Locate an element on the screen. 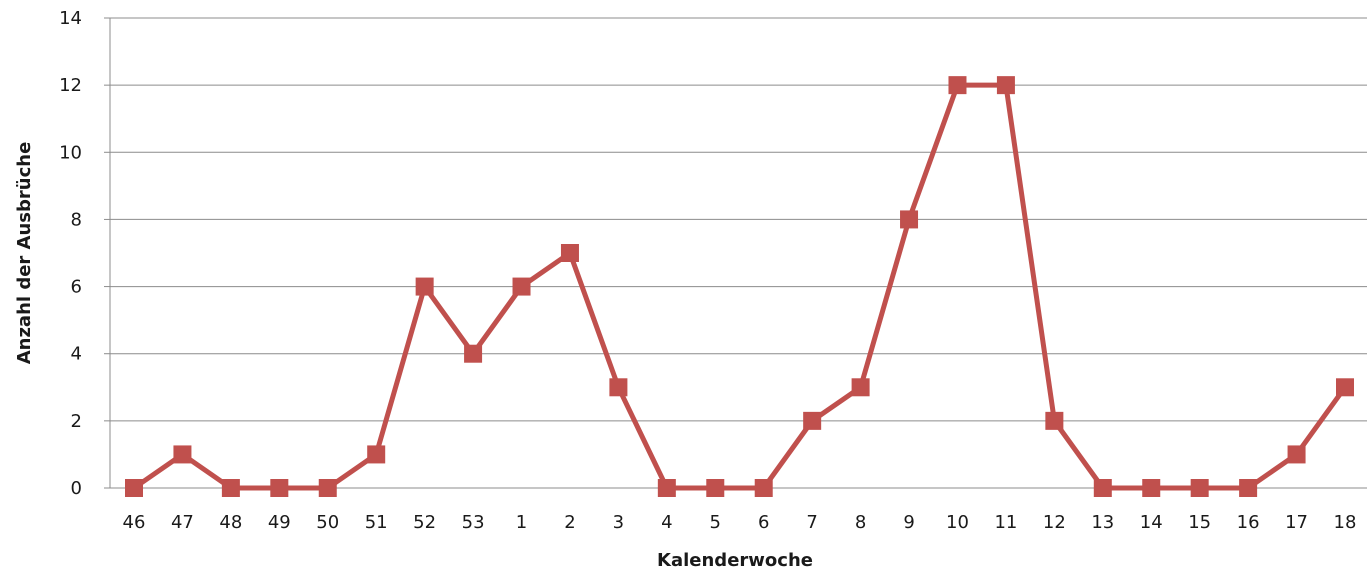  x-tick-label: 47 is located at coordinates (182, 522).